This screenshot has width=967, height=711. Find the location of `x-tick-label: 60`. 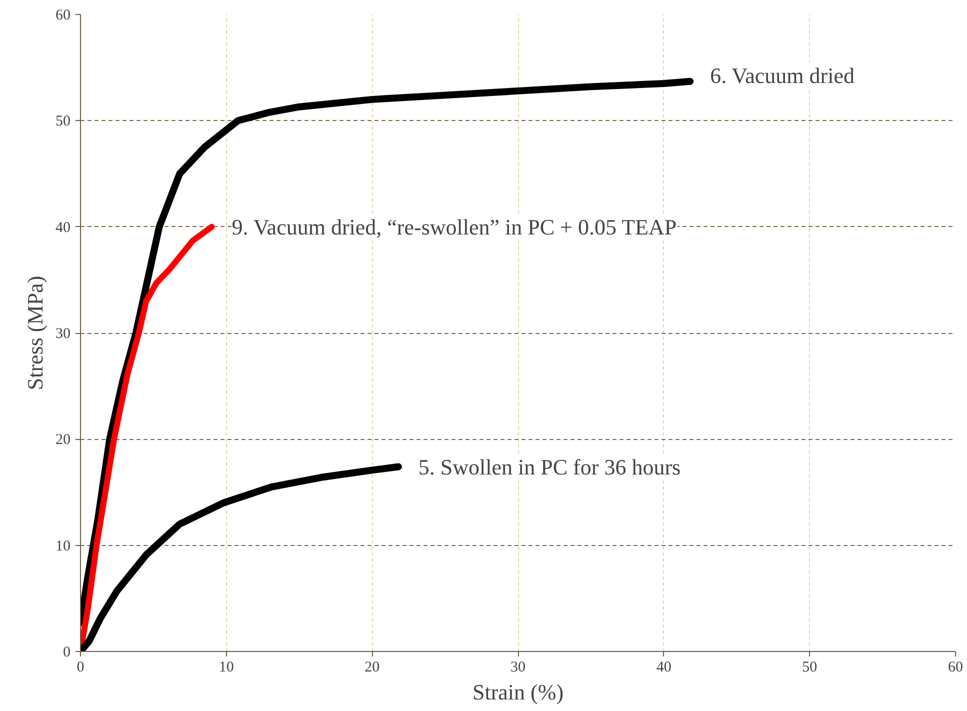

x-tick-label: 60 is located at coordinates (955, 668).